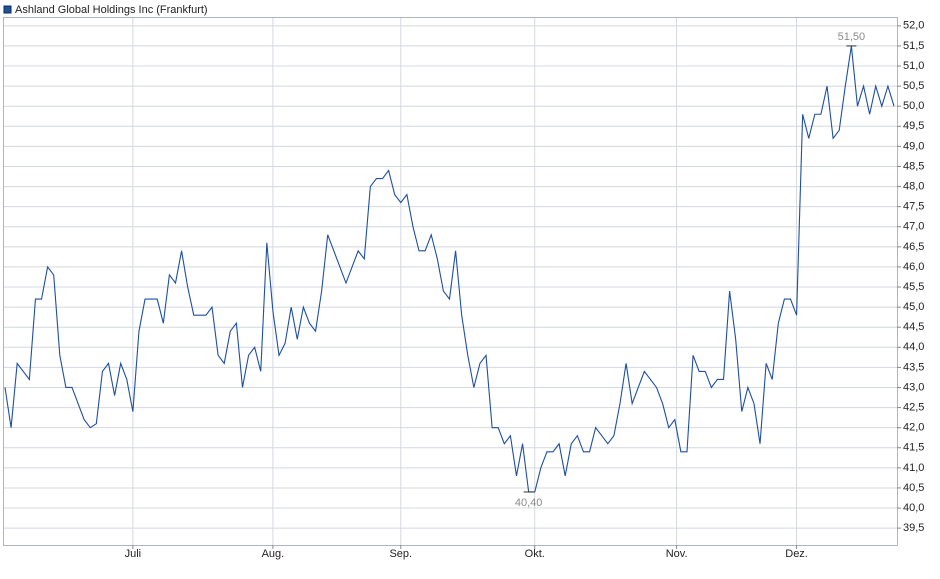 Image resolution: width=940 pixels, height=579 pixels. I want to click on y-tick-label: 48,5, so click(913, 166).